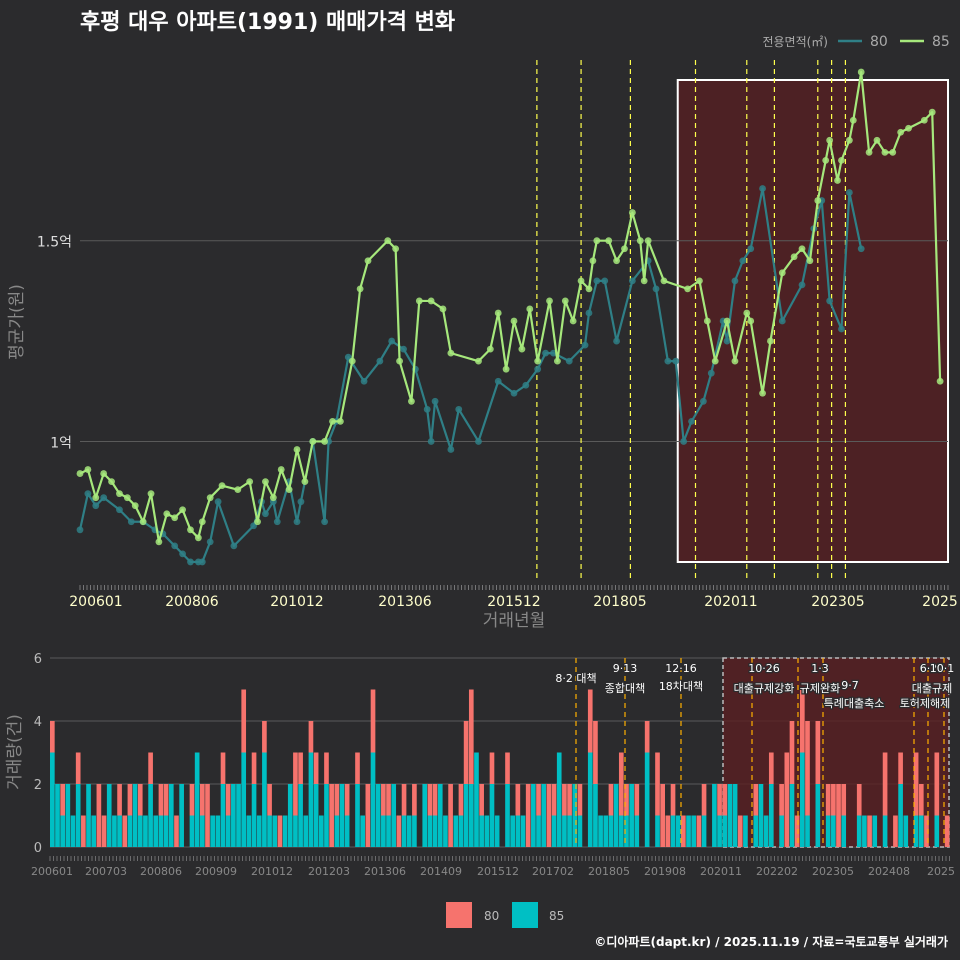 The width and height of the screenshot is (960, 960). Describe the element at coordinates (850, 685) in the screenshot. I see `event-annotation: 9·7` at that location.